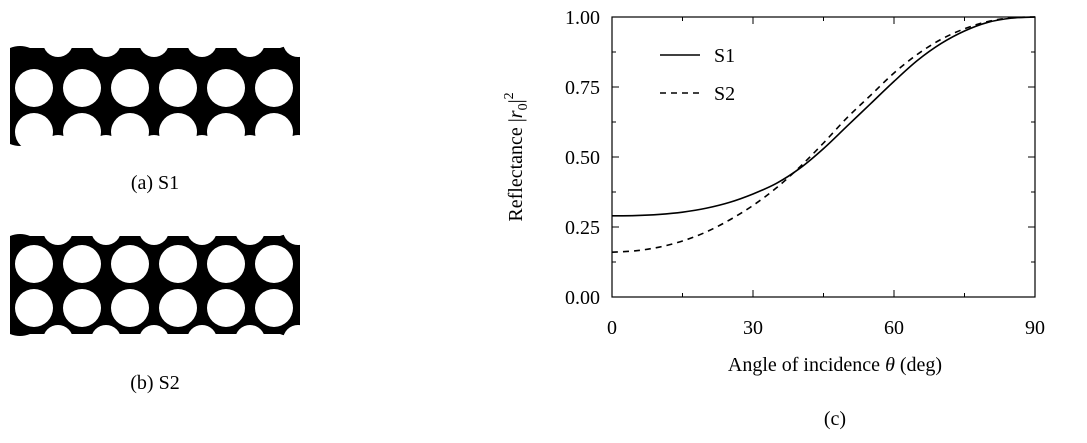 Image resolution: width=1087 pixels, height=443 pixels. What do you see at coordinates (894, 328) in the screenshot?
I see `x-tick-label: 60` at bounding box center [894, 328].